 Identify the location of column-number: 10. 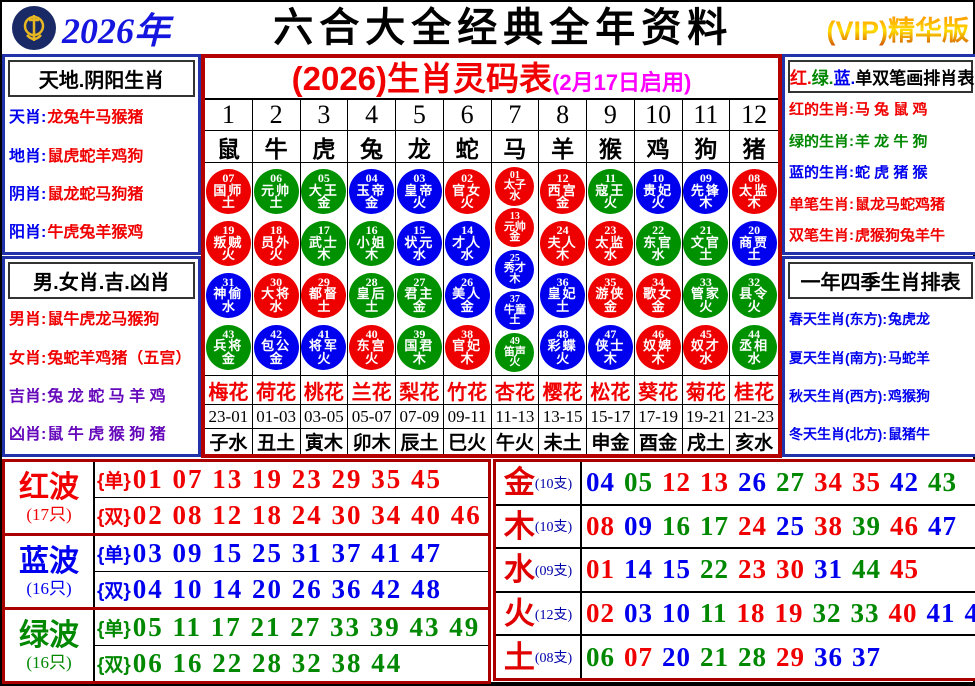
(658, 116).